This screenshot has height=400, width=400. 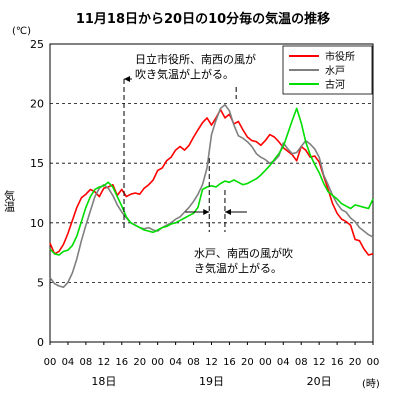 What do you see at coordinates (37, 44) in the screenshot?
I see `y-tick-label: 25` at bounding box center [37, 44].